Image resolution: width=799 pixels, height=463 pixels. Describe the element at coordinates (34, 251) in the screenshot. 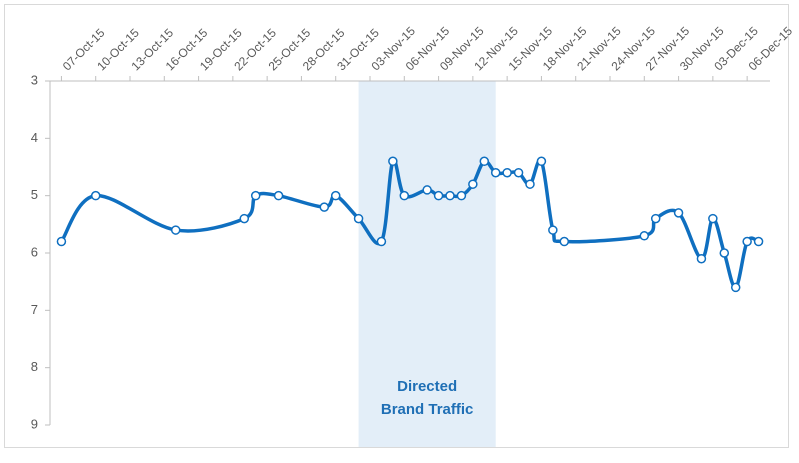

I see `y-tick-label: 6` at that location.